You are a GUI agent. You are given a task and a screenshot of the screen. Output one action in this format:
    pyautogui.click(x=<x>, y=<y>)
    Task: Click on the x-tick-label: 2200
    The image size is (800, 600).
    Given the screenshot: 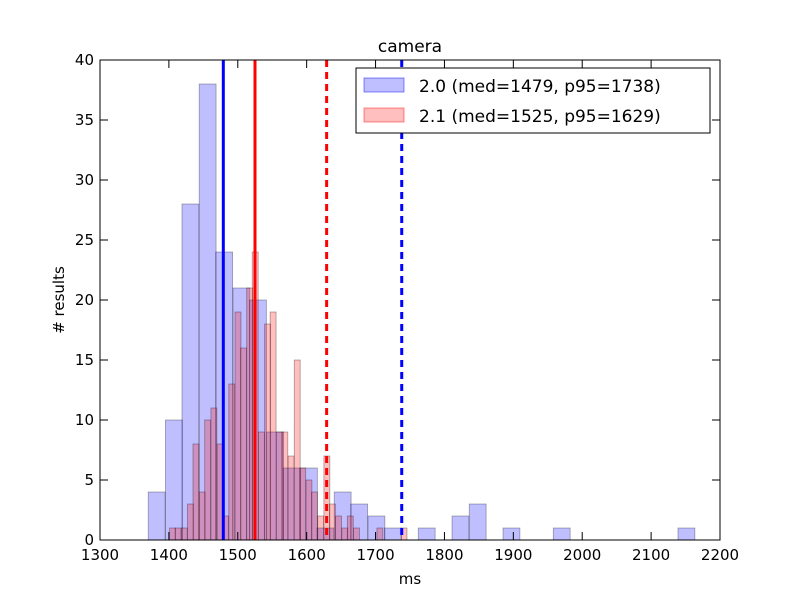 What is the action you would take?
    pyautogui.click(x=720, y=555)
    